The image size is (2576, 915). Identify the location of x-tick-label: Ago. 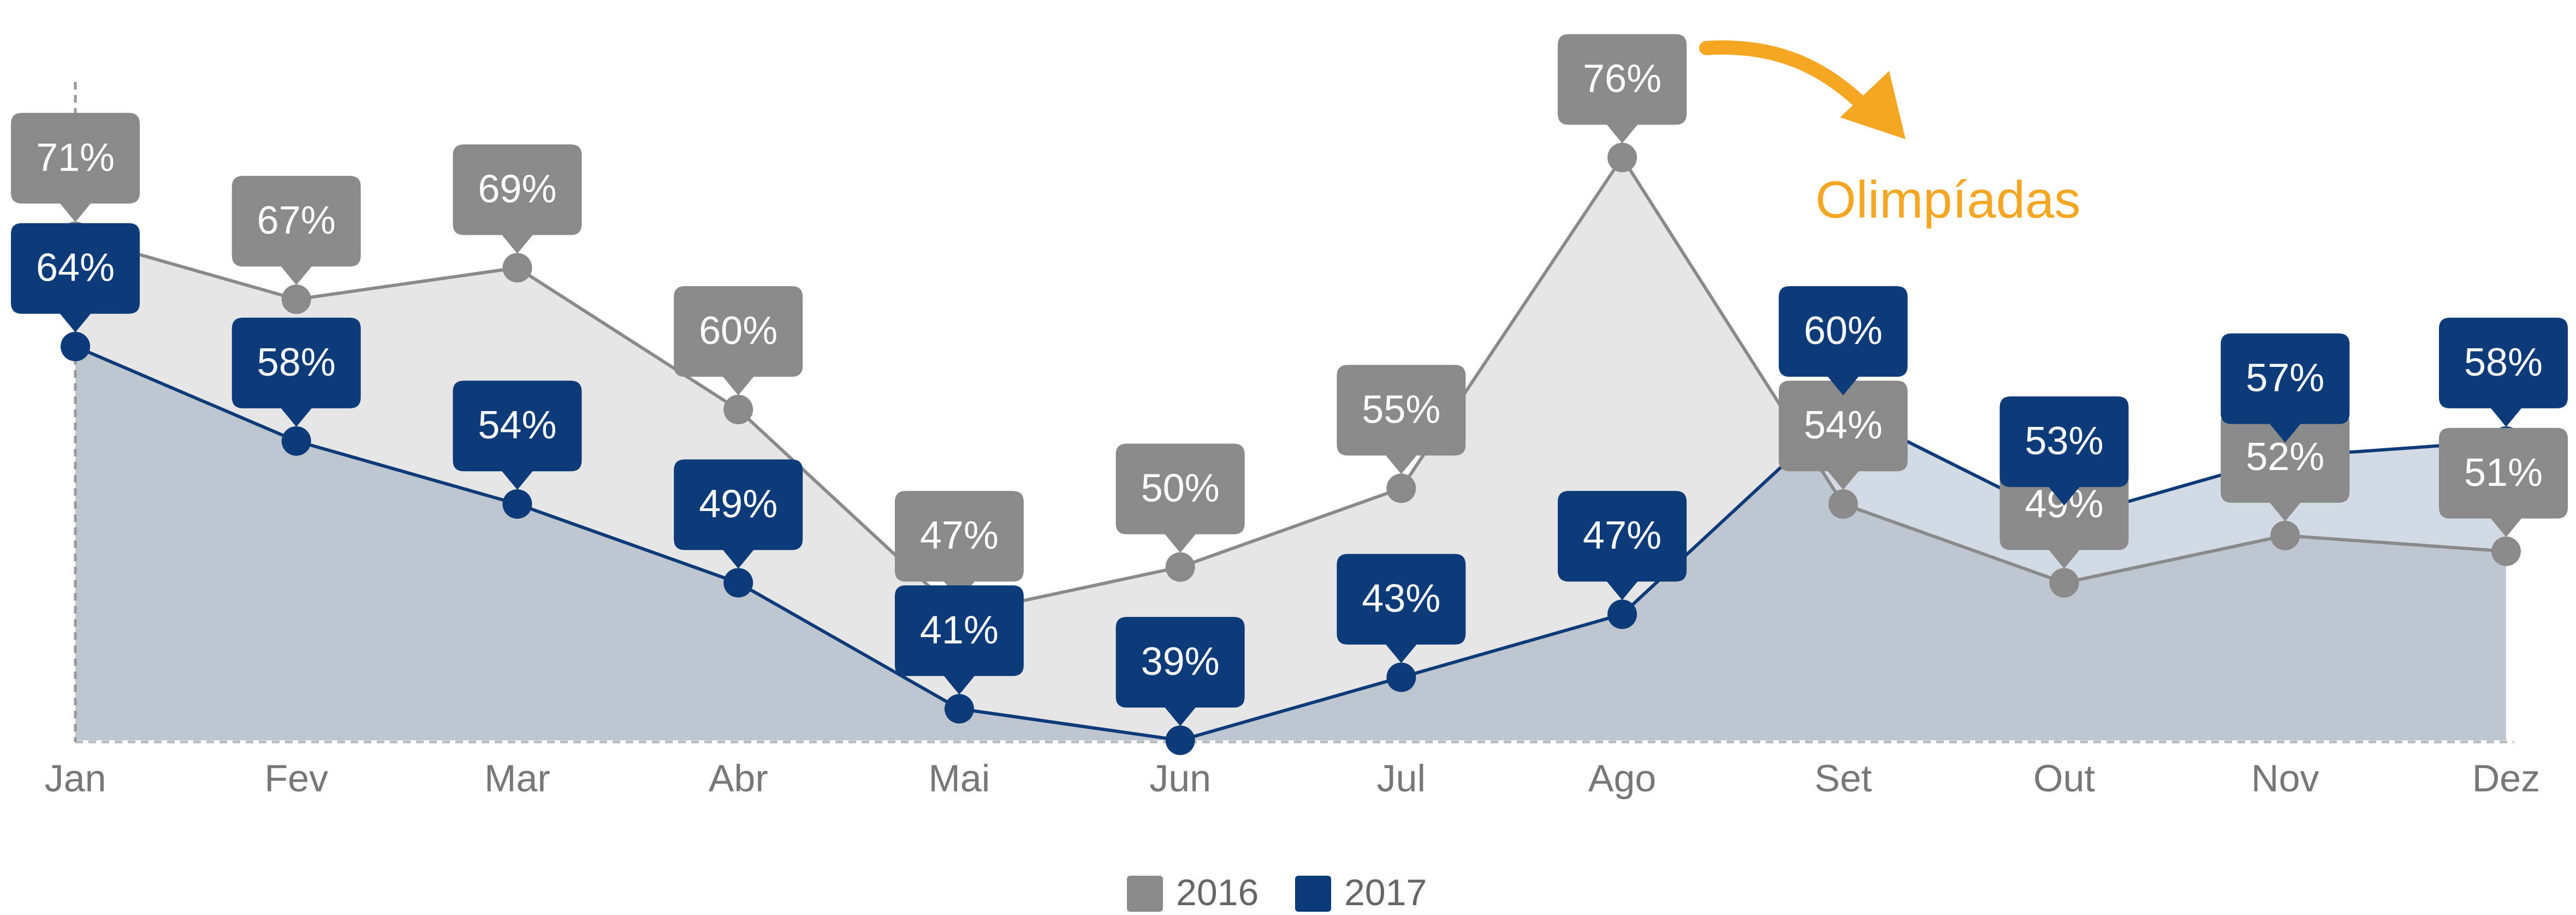
(1622, 778).